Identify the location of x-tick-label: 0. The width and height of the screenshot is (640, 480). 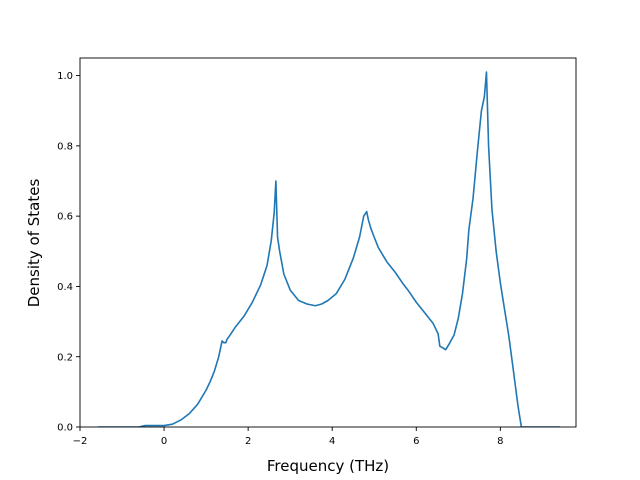
(164, 441).